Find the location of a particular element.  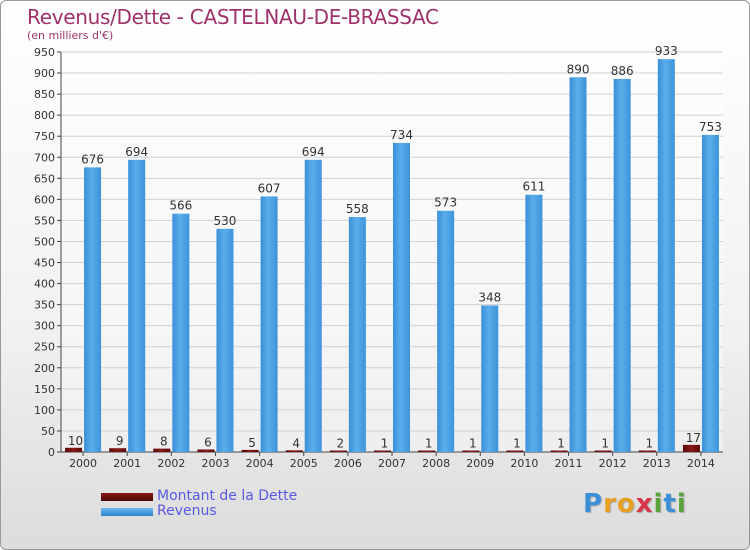

x-tick-label: 2003 is located at coordinates (215, 463).